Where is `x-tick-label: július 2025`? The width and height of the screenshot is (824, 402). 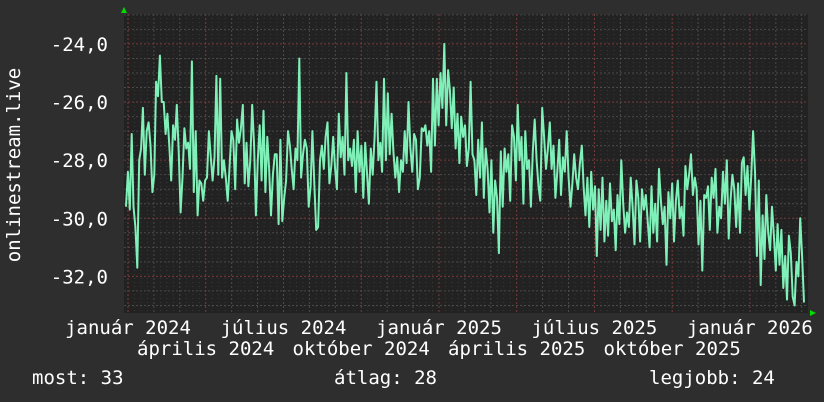
x-tick-label: július 2025 is located at coordinates (594, 328).